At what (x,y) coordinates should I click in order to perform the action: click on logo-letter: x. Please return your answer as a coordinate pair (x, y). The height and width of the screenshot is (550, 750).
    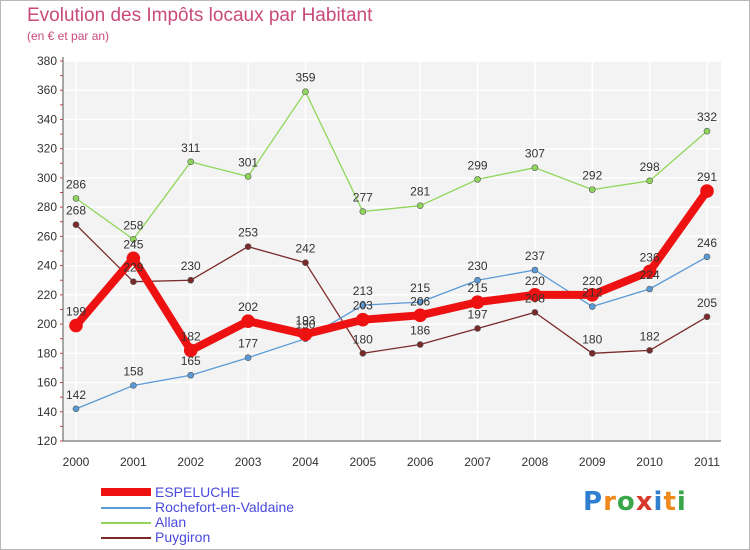
    Looking at the image, I should click on (644, 502).